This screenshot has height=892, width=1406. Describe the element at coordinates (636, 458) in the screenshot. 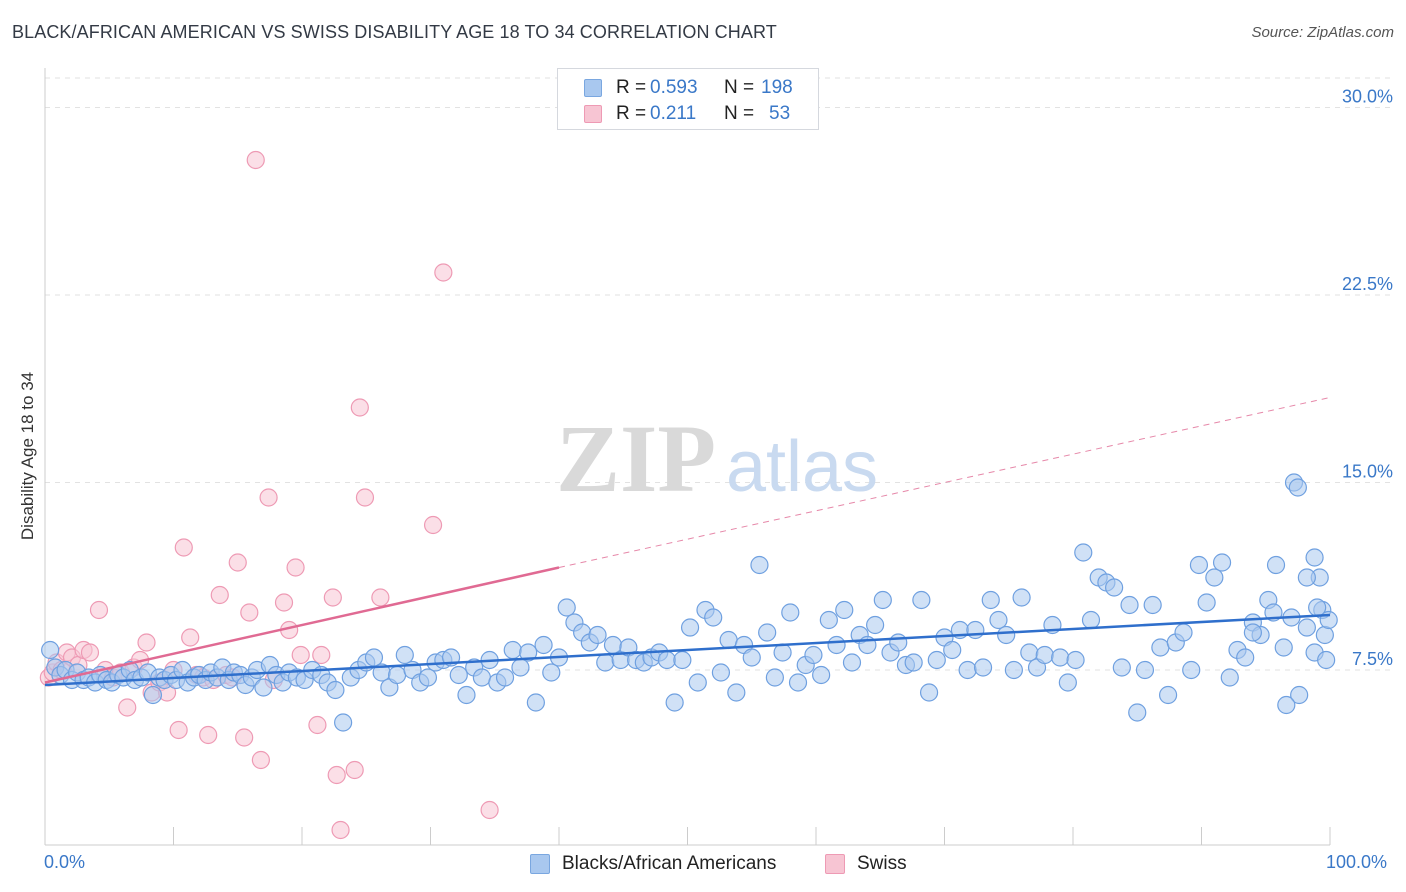

I see `watermark-zip: ZIP` at that location.